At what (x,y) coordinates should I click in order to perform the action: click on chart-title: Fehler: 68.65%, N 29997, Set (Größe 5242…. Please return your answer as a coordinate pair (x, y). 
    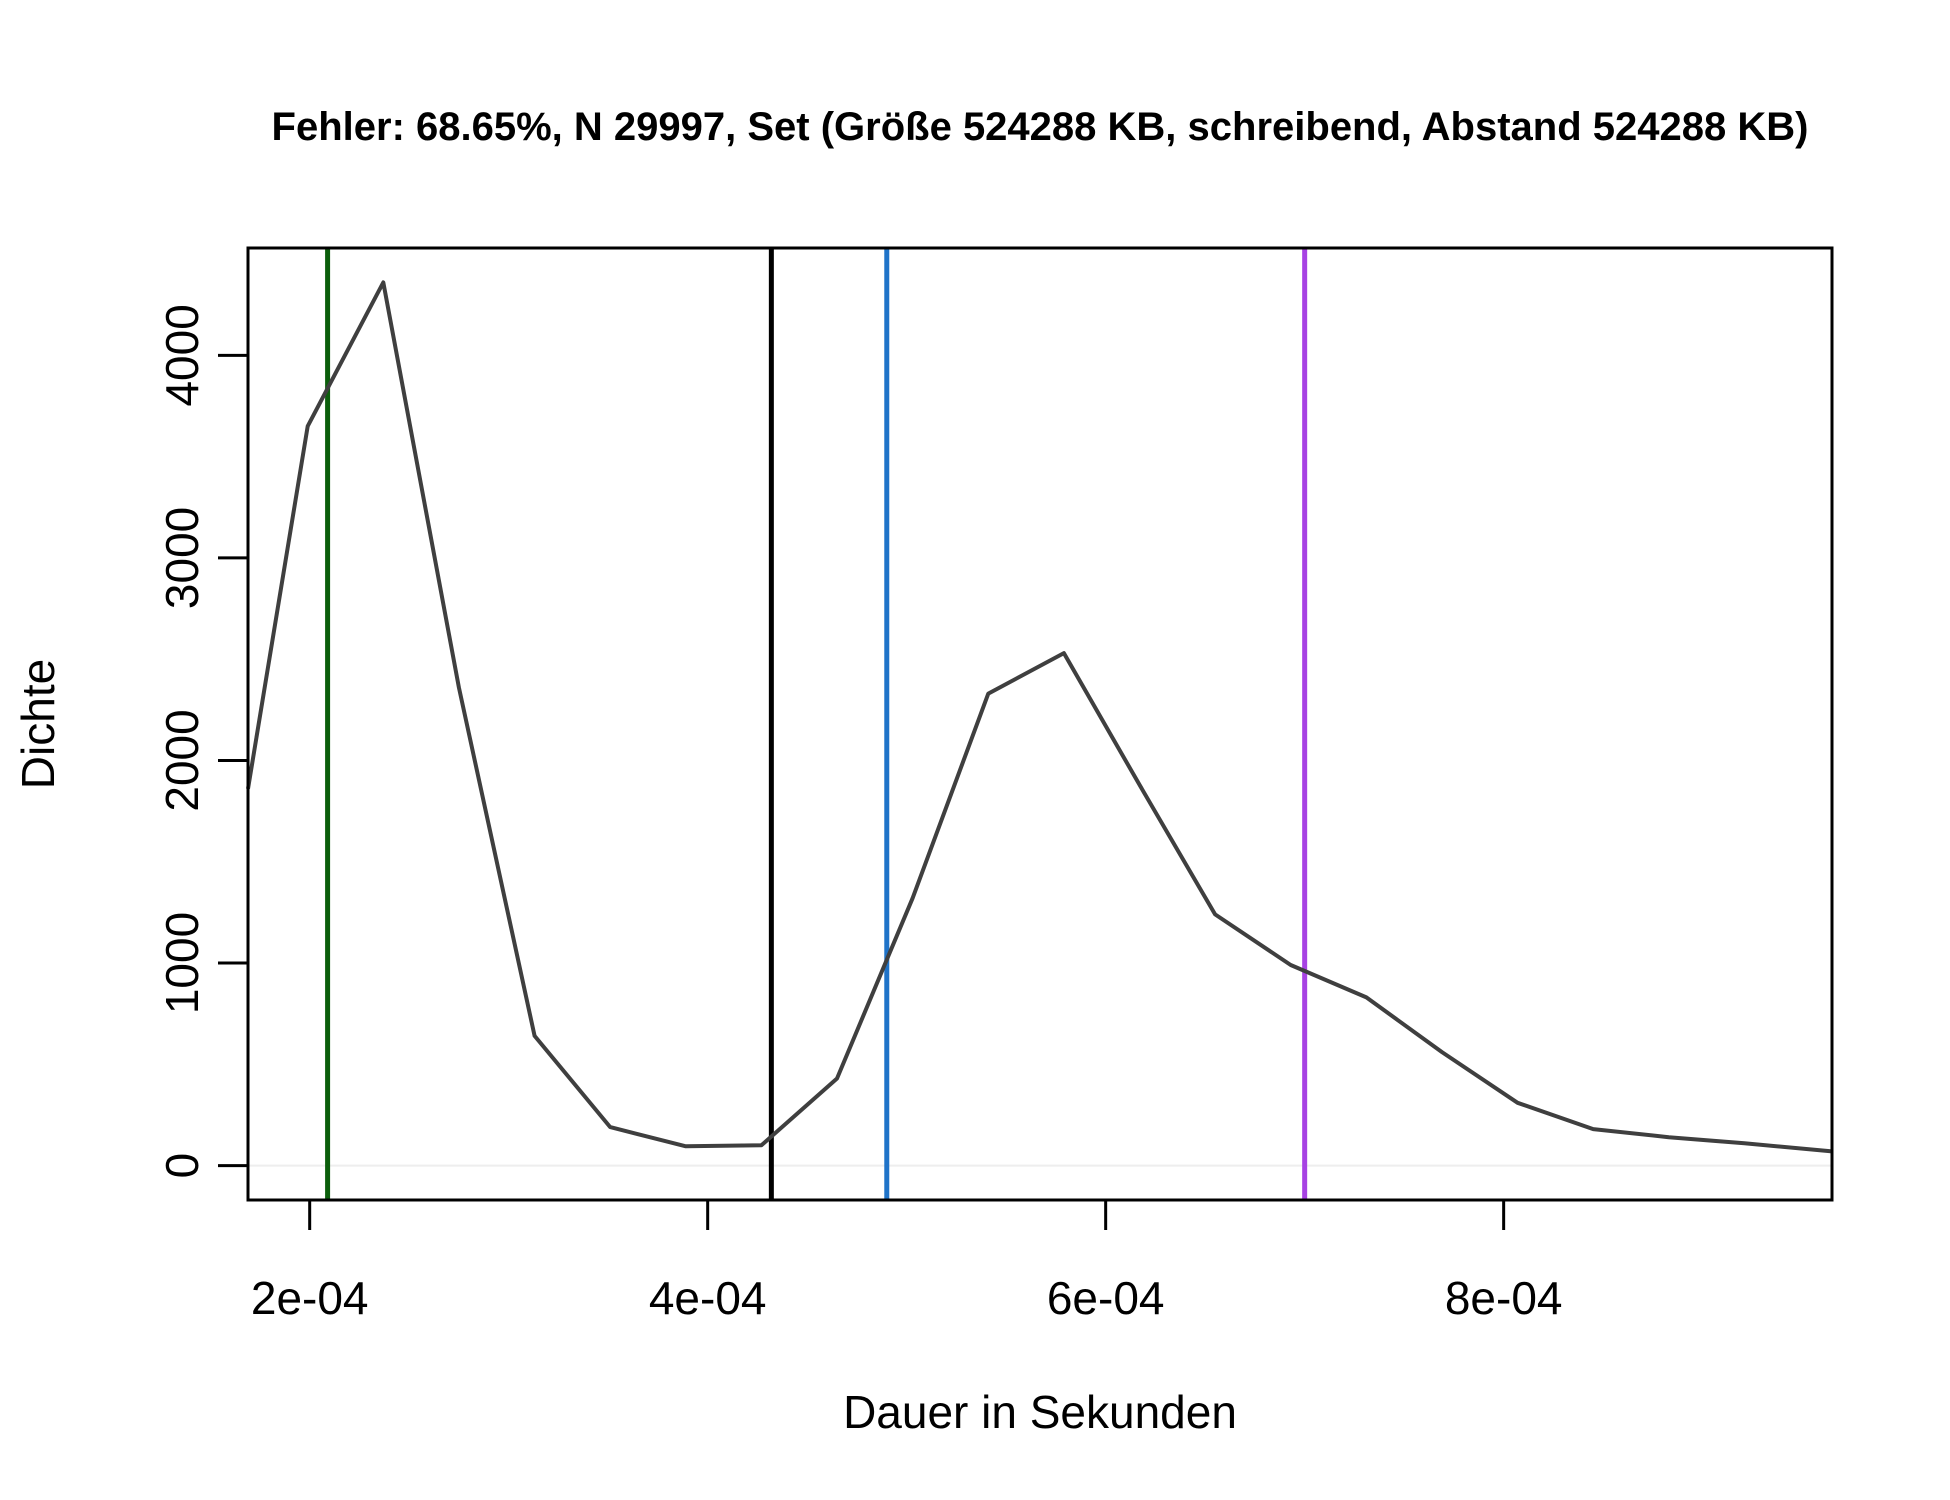
    Looking at the image, I should click on (1040, 127).